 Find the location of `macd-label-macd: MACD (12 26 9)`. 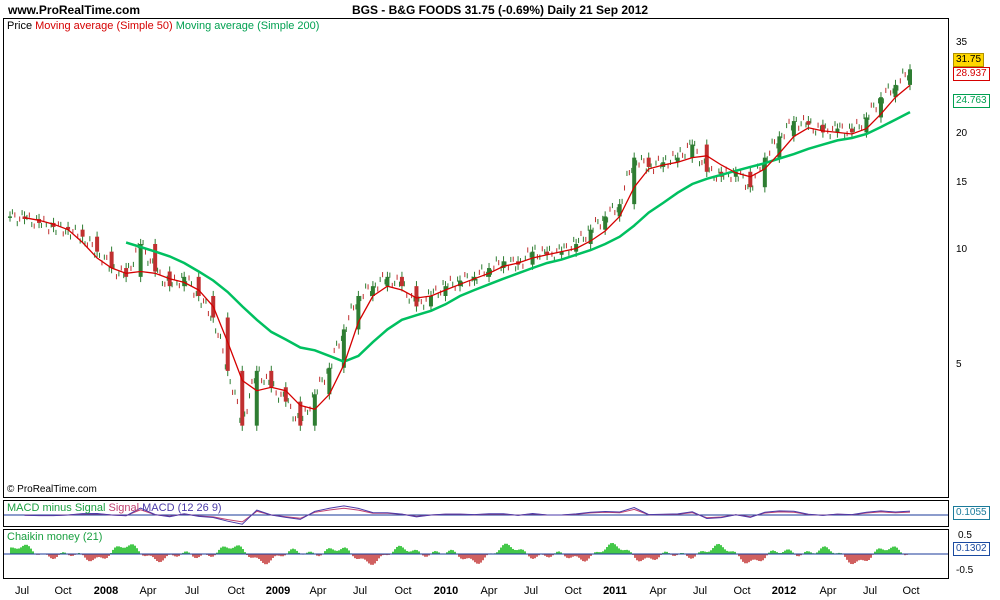

macd-label-macd: MACD (12 26 9) is located at coordinates (182, 508).